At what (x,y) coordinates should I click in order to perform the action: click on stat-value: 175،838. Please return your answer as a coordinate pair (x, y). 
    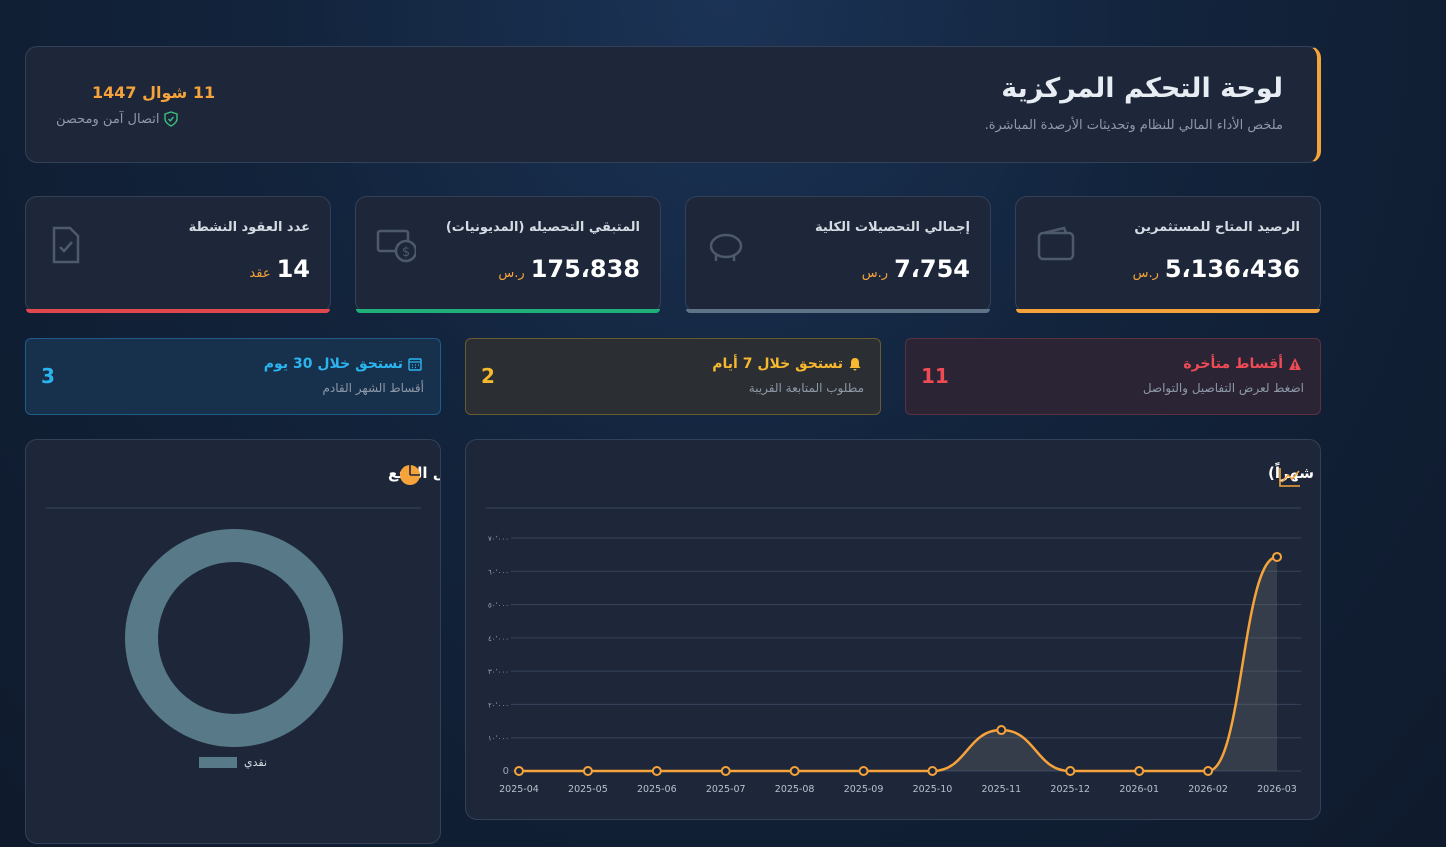
    Looking at the image, I should click on (585, 269).